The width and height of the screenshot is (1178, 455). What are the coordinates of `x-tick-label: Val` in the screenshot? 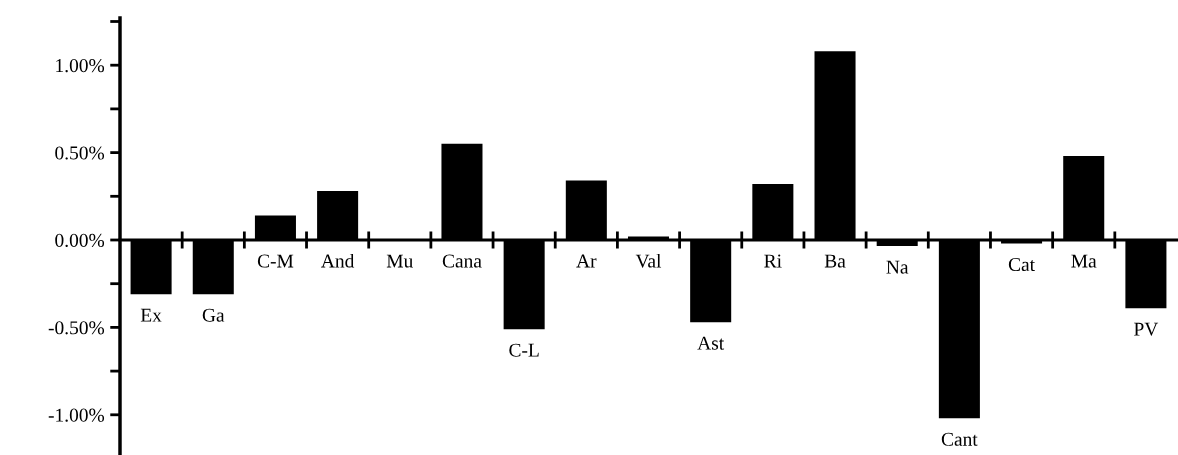 It's located at (648, 260).